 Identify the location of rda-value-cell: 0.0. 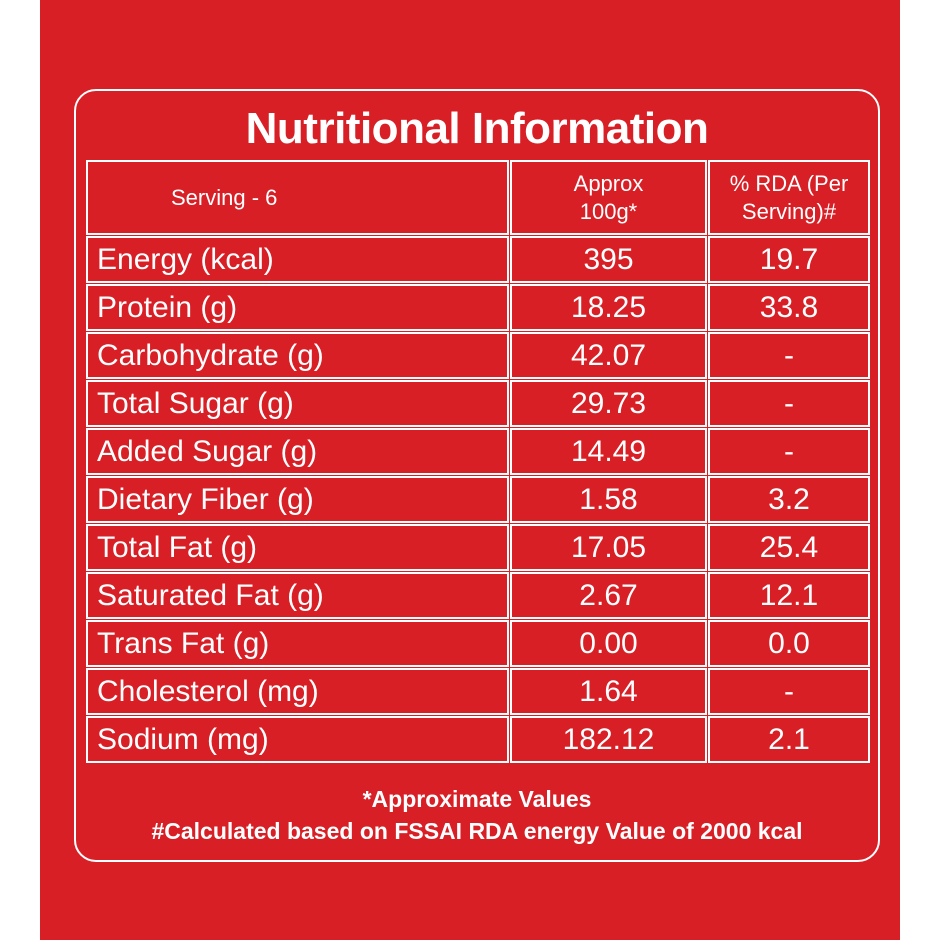
(789, 643).